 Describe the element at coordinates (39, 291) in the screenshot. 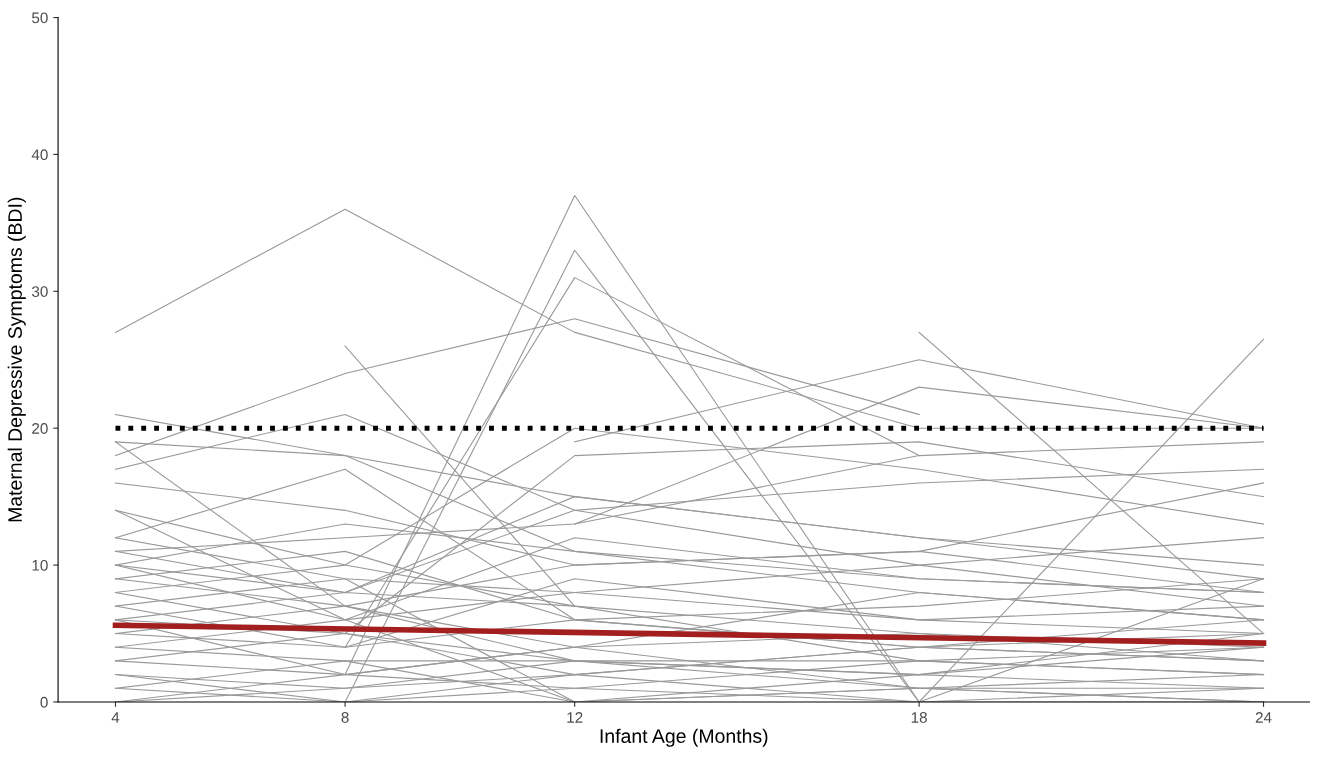

I see `y-tick-label: 30` at that location.